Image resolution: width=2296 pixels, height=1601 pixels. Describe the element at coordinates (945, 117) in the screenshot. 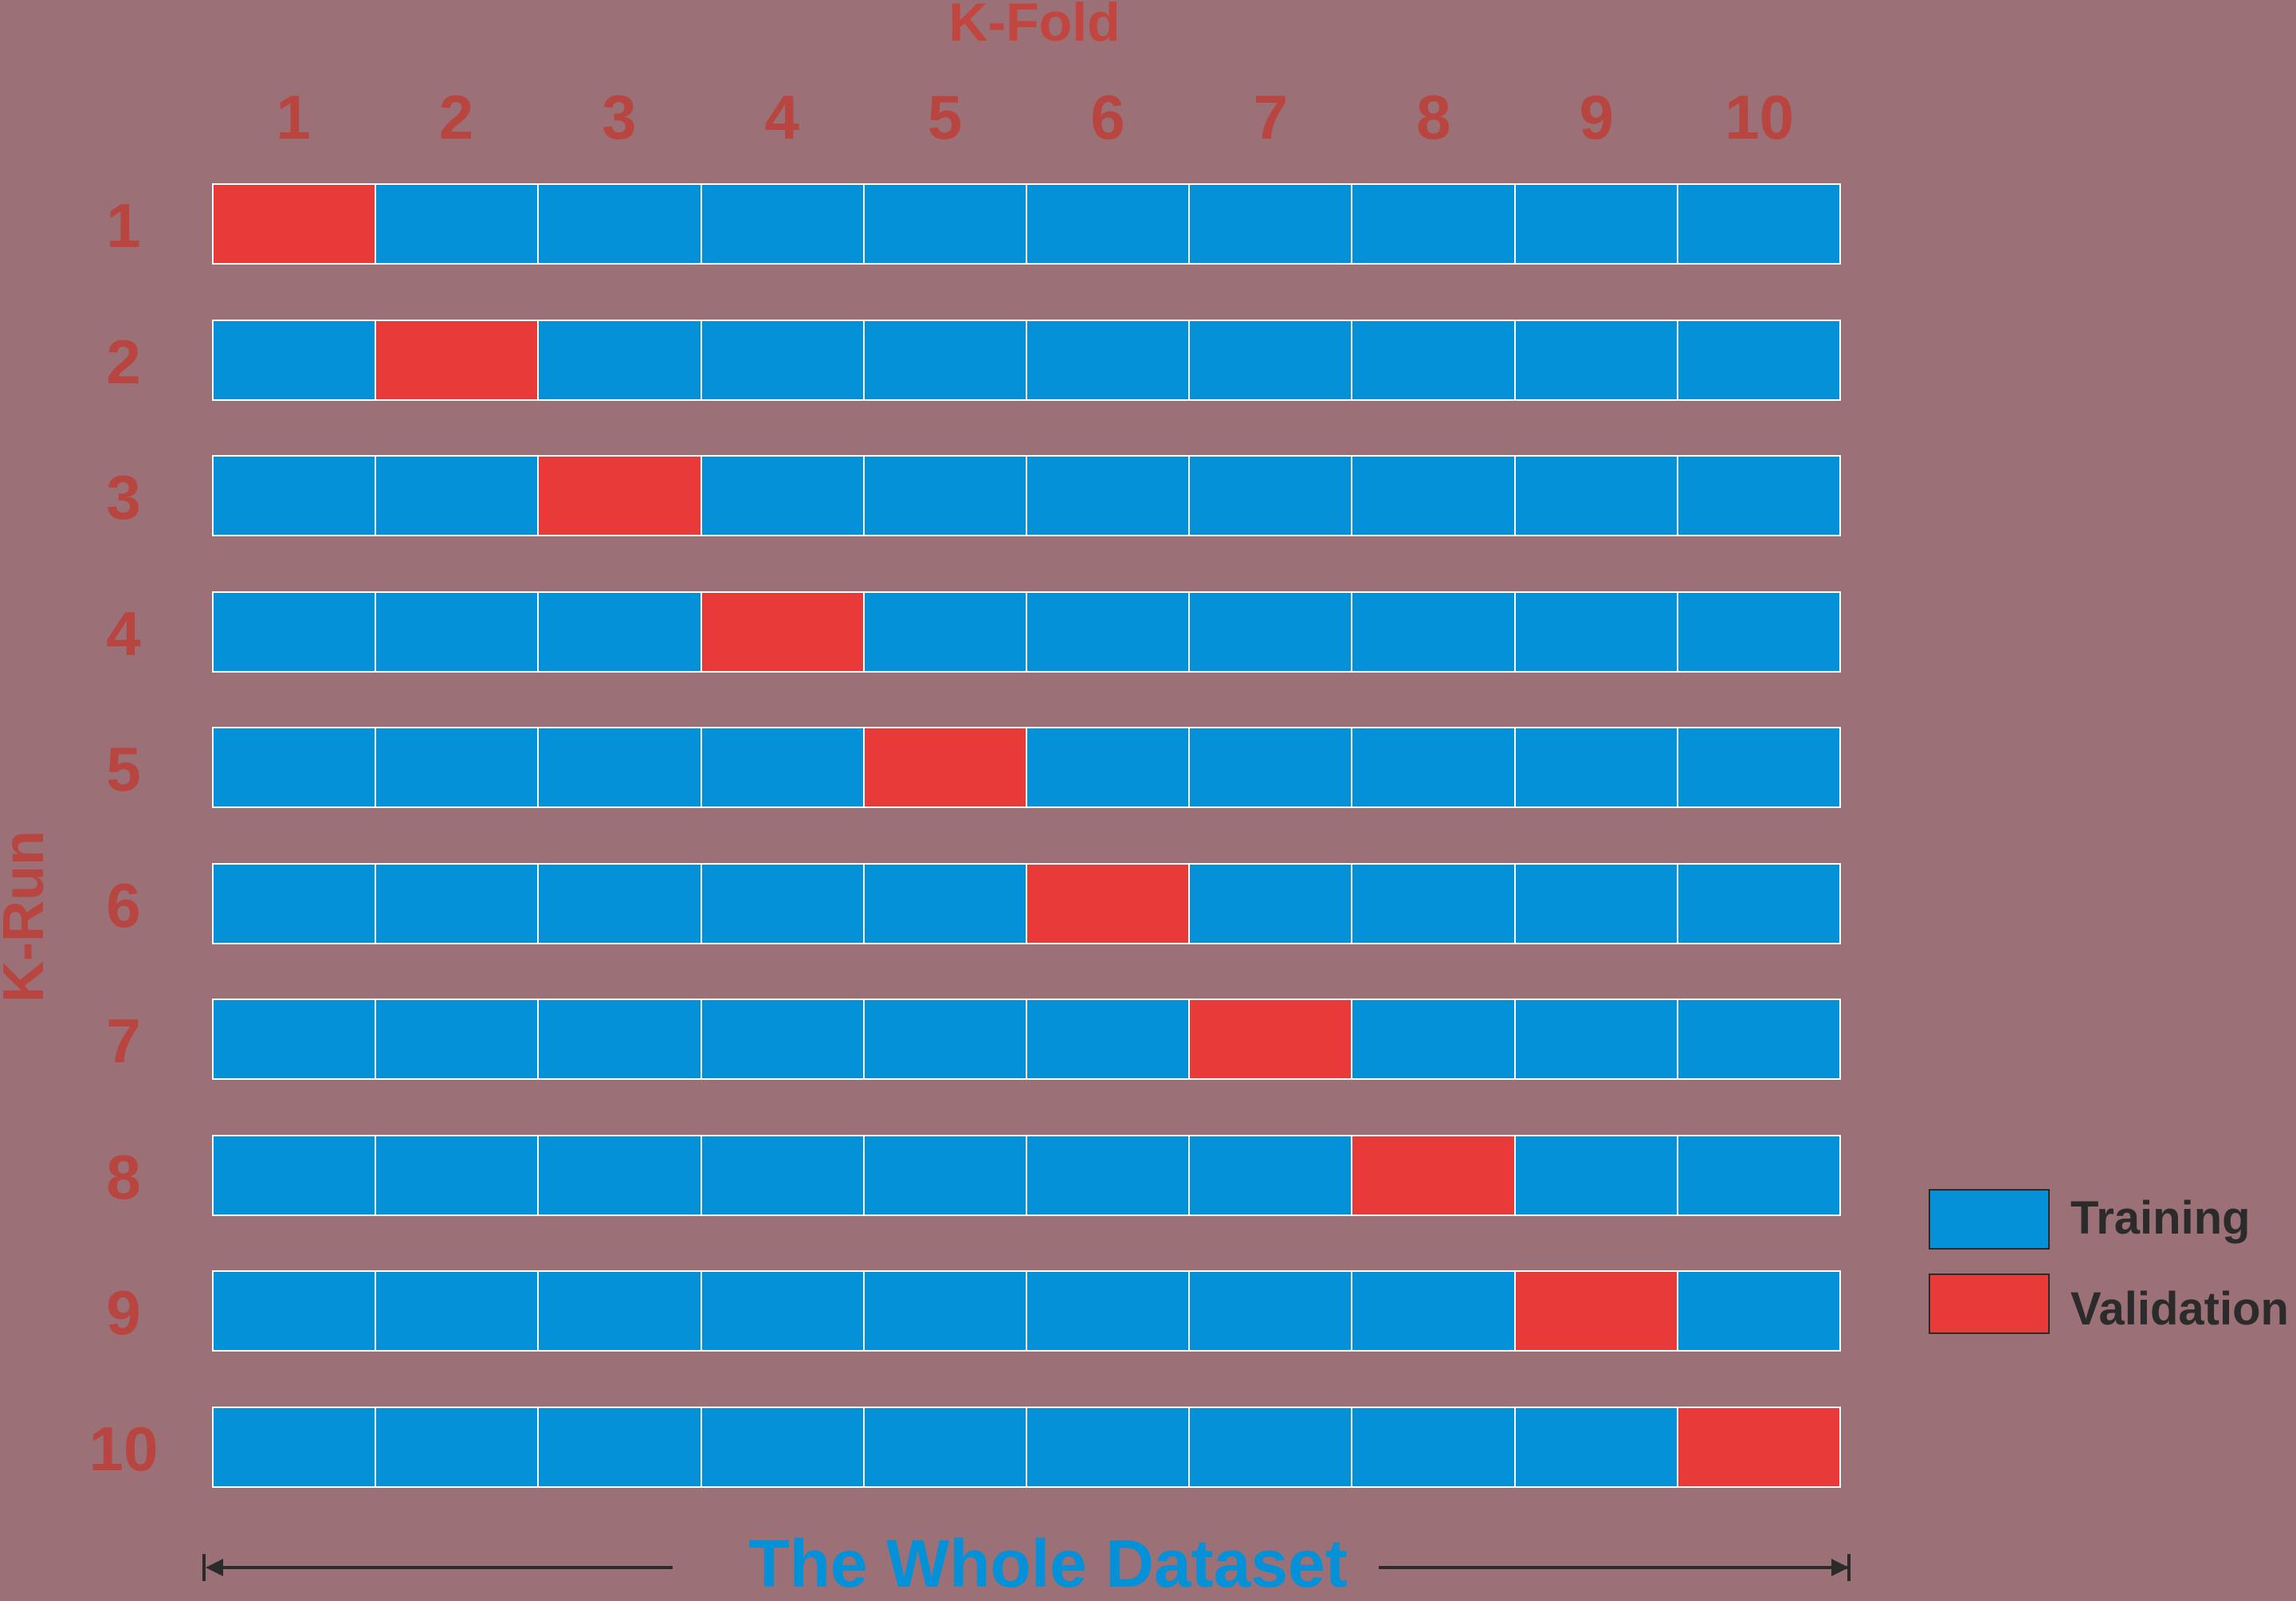

I see `column-number-5: 5` at that location.